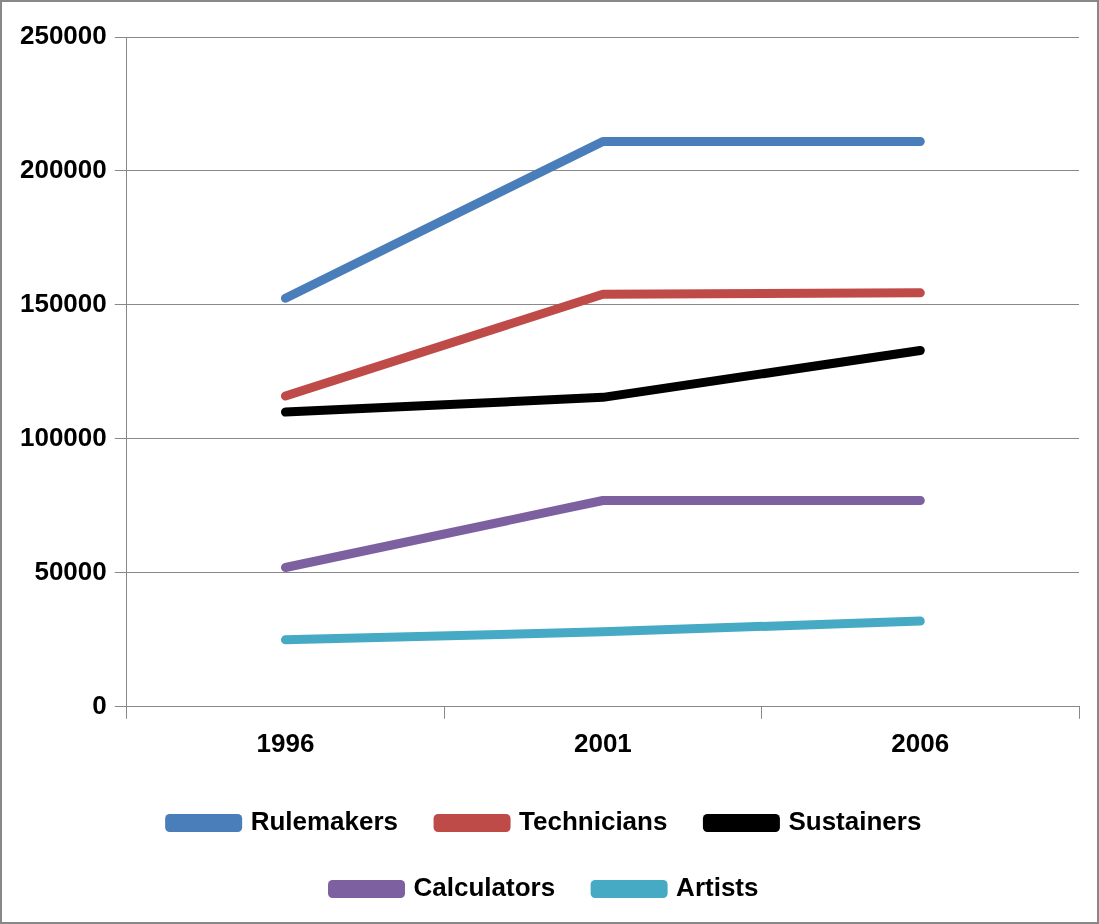  I want to click on x-tick-label: 2001, so click(602, 742).